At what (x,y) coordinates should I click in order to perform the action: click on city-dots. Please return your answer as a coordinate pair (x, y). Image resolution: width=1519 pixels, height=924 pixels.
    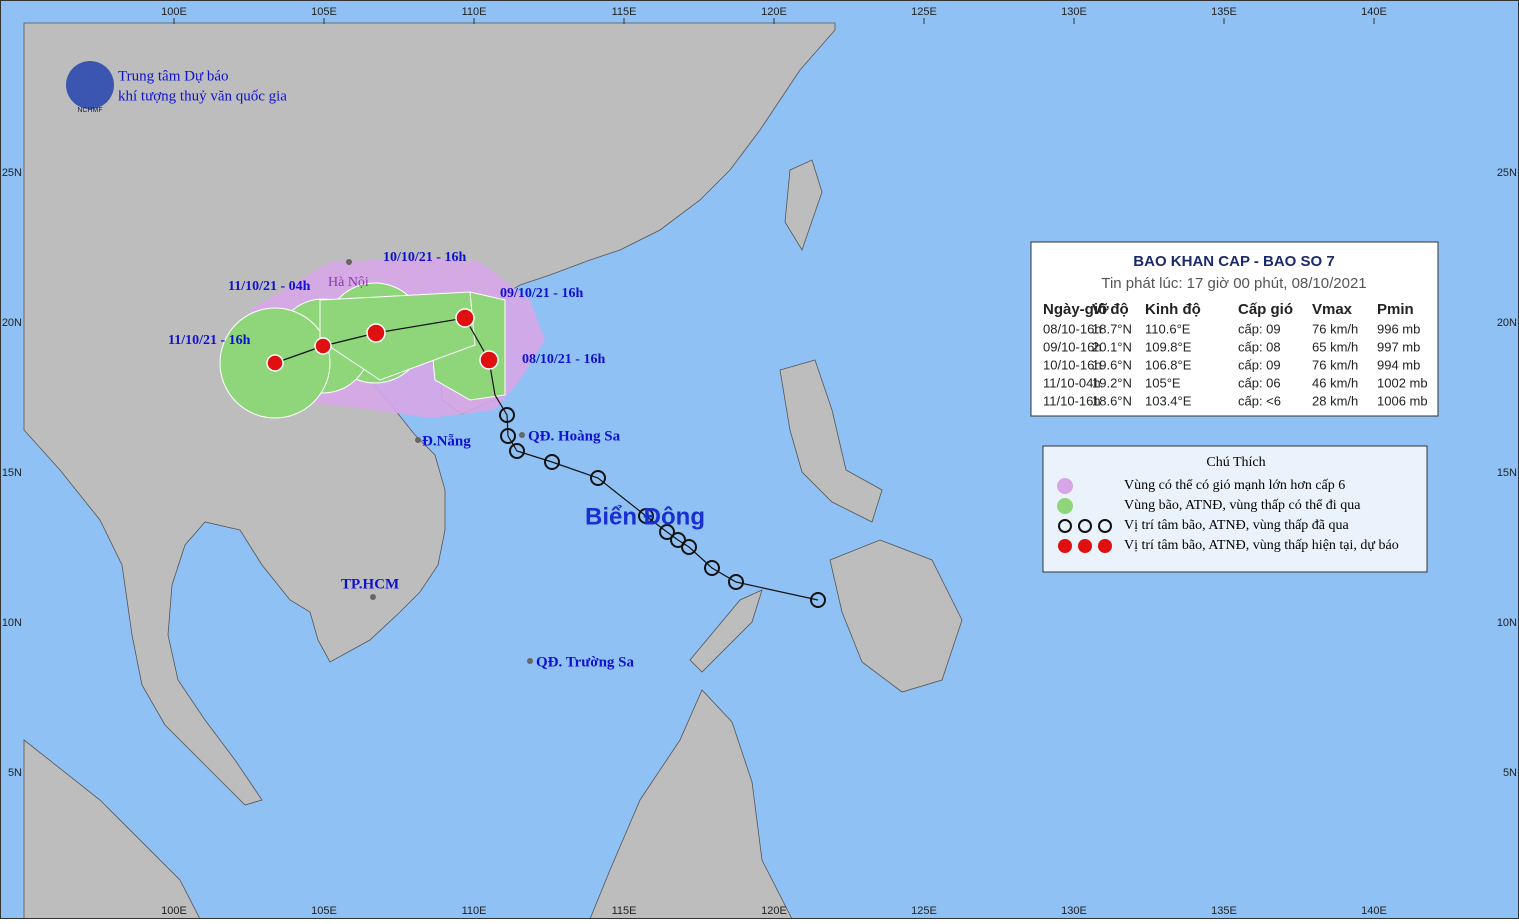
    Looking at the image, I should click on (439, 461).